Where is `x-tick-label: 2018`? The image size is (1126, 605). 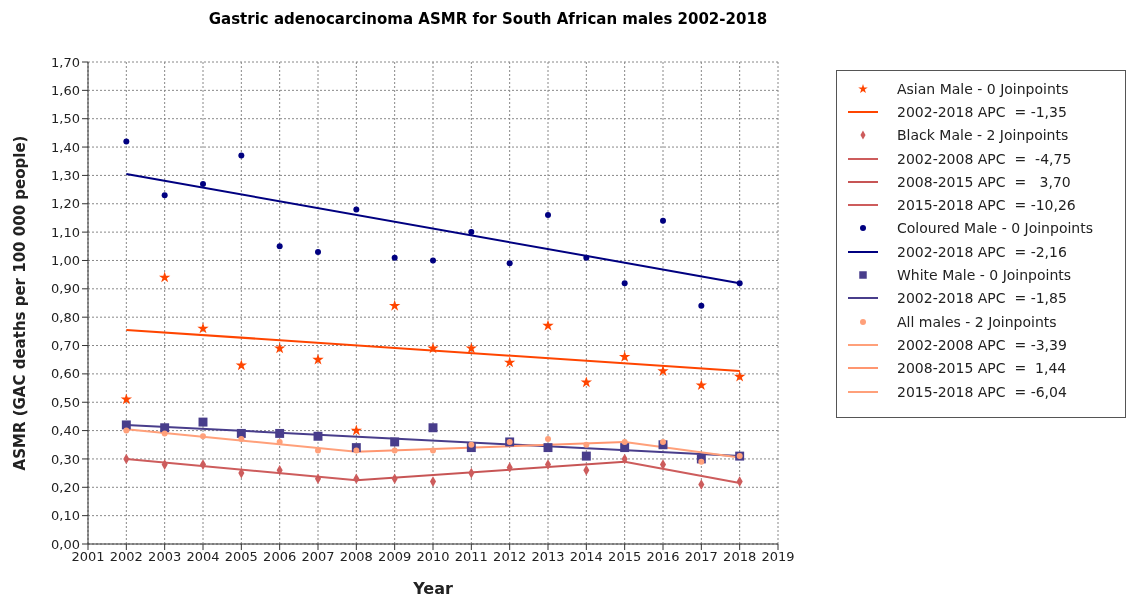
x-tick-label: 2018 is located at coordinates (740, 557).